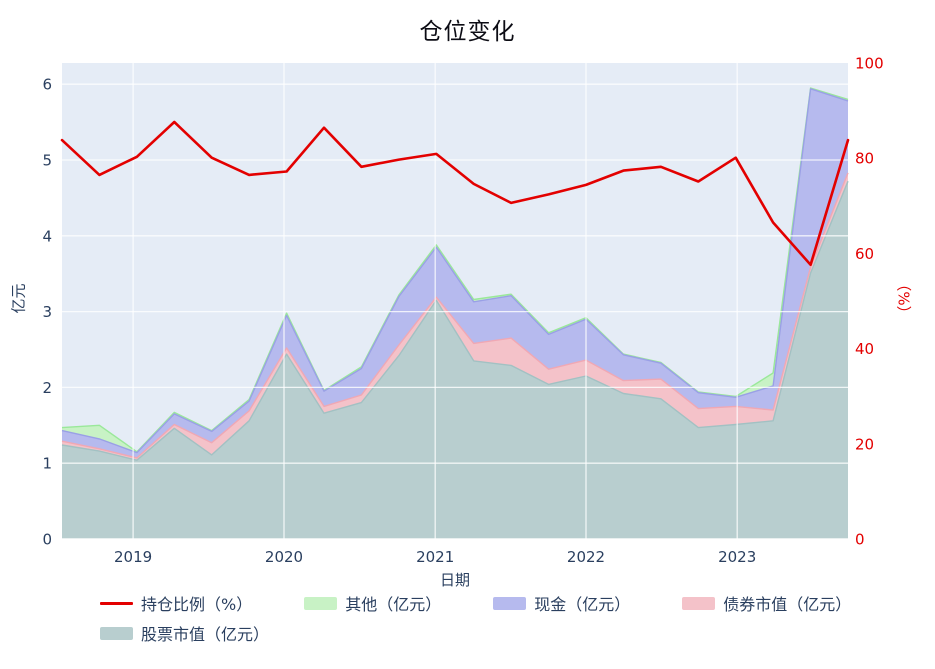 The height and width of the screenshot is (669, 935). What do you see at coordinates (321, 603) in the screenshot?
I see `legend-swatch-other-area-icon` at bounding box center [321, 603].